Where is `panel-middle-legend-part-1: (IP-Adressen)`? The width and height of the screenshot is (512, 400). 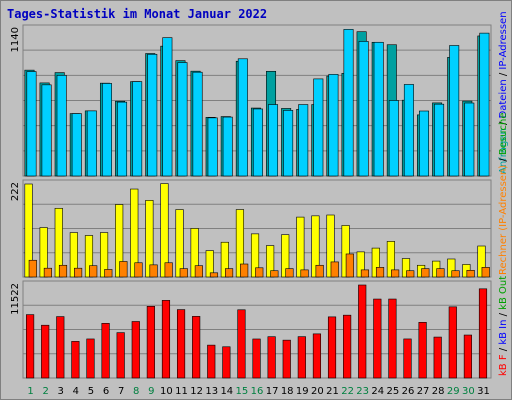 panel-middle-legend-part-1: (IP-Adressen) is located at coordinates (503, 198).